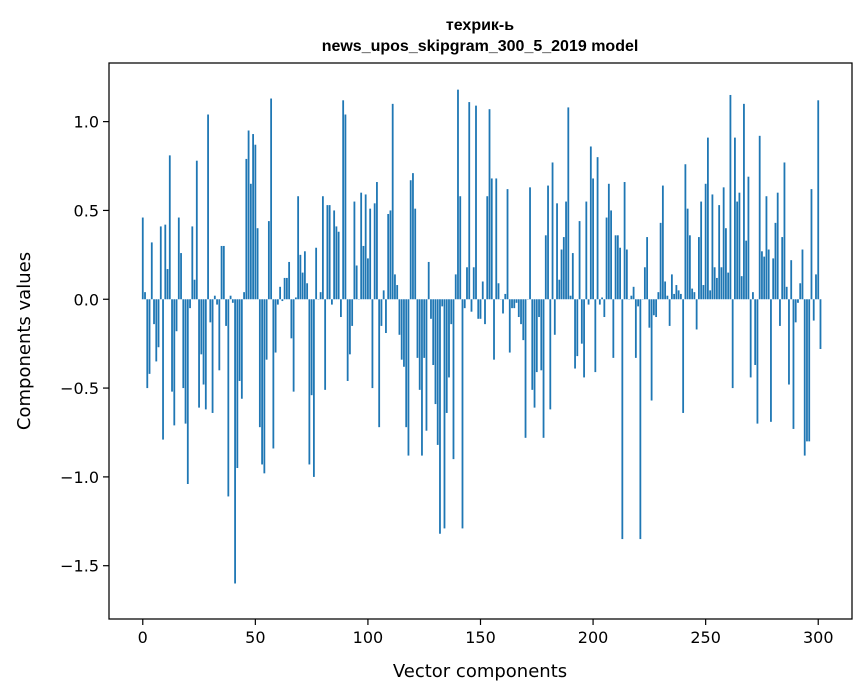 The image size is (867, 696). I want to click on x-tick-label: 200, so click(593, 637).